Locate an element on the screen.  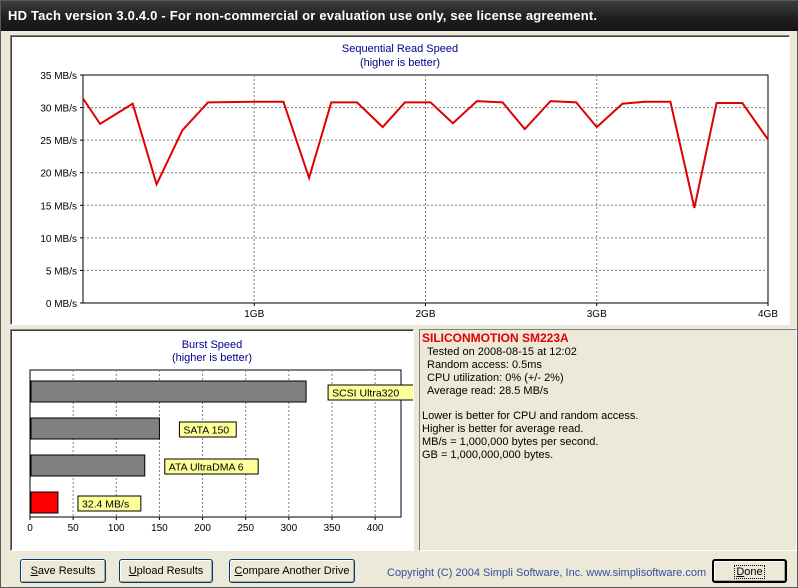
upload-results-button: Upload Results is located at coordinates (166, 571).